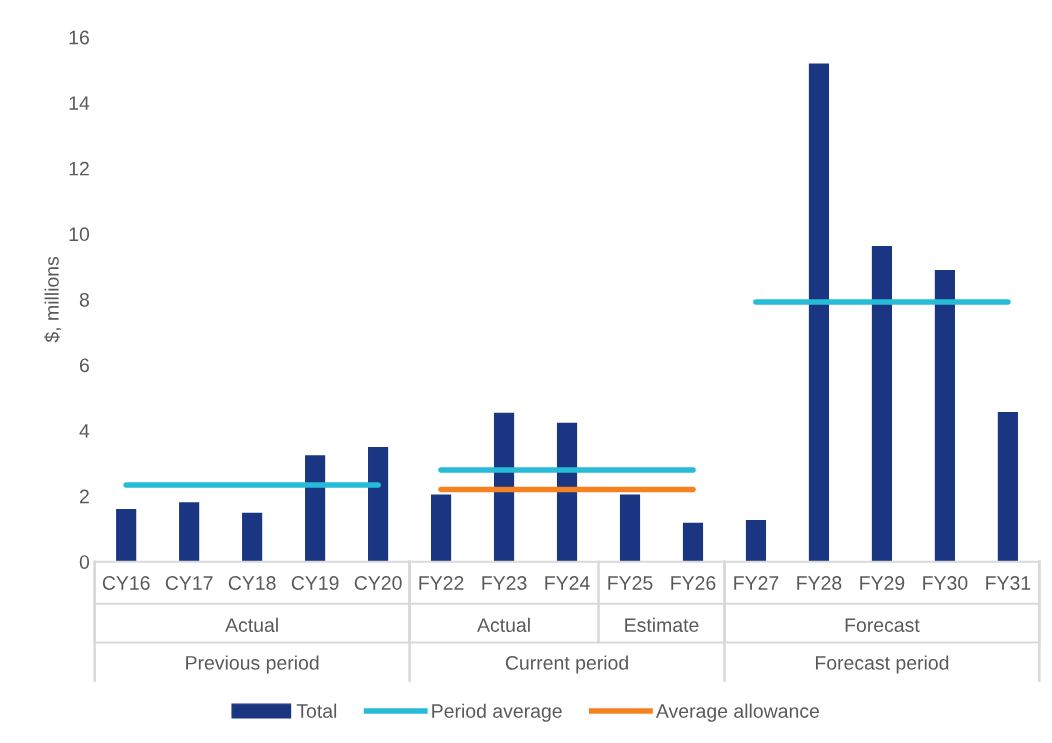  What do you see at coordinates (945, 583) in the screenshot?
I see `x-tick-label: FY30` at bounding box center [945, 583].